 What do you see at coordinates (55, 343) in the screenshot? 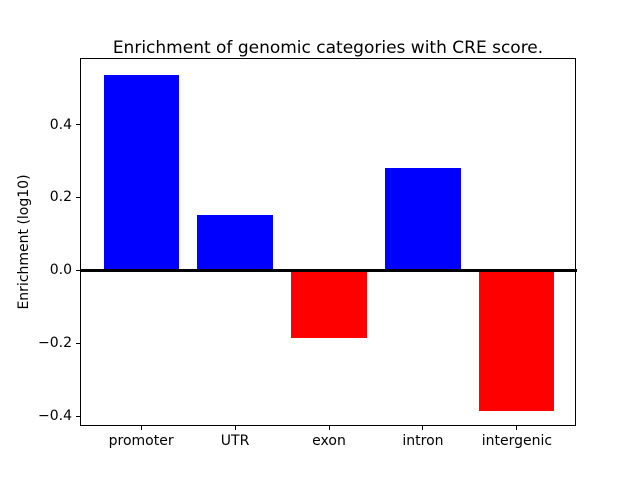
I see `y-tick-label: −0.2` at bounding box center [55, 343].